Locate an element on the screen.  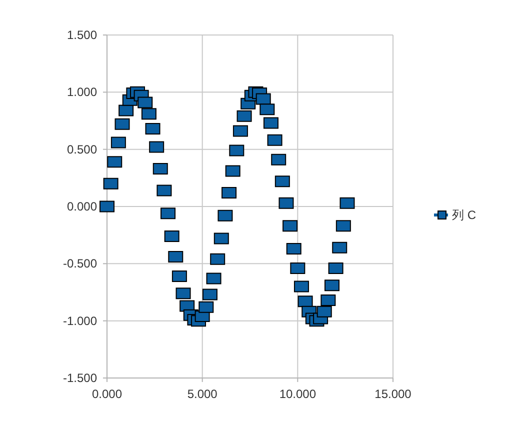
y-tick-label: 0.500 is located at coordinates (82, 149).